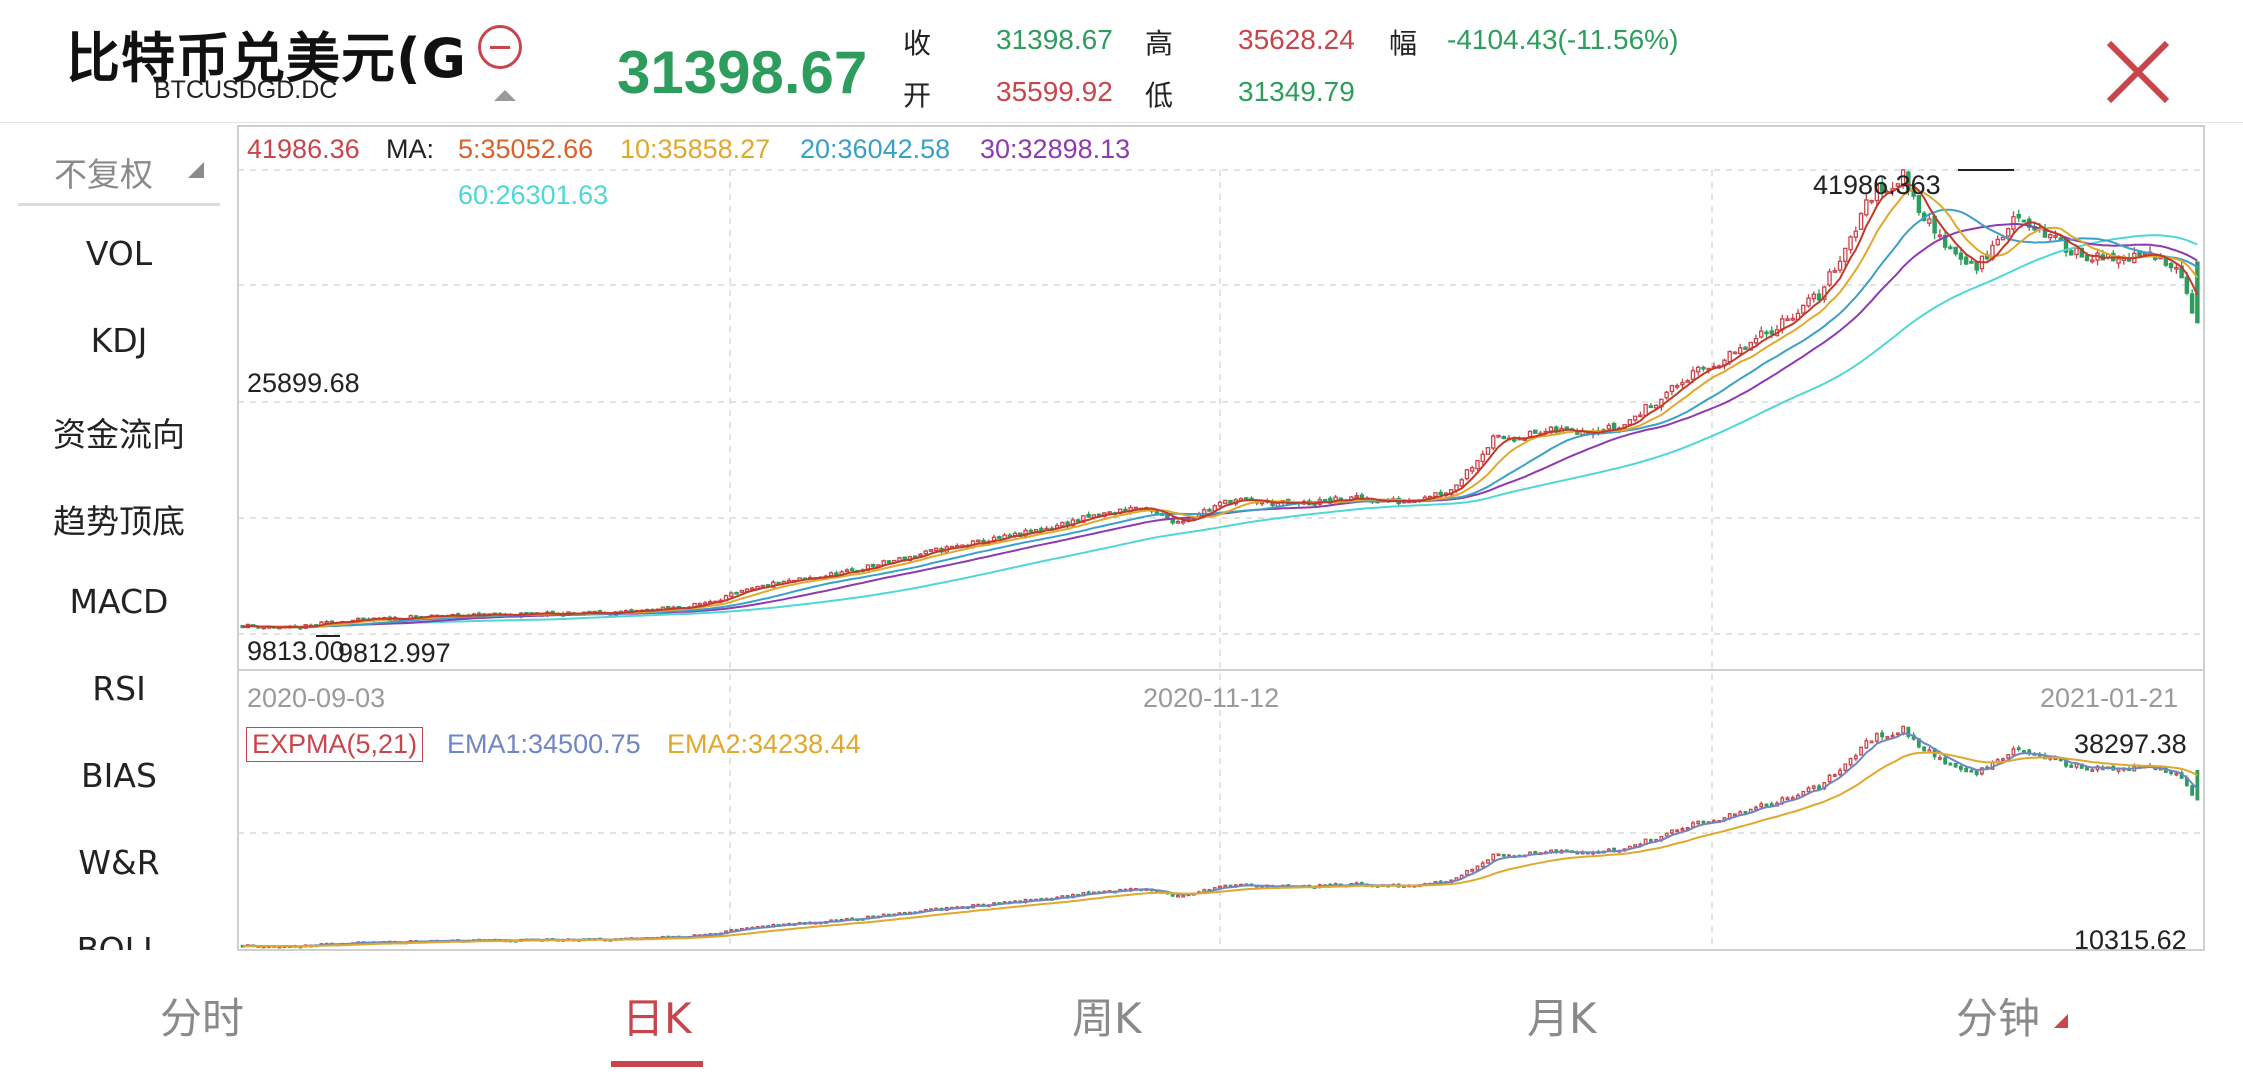  What do you see at coordinates (119, 775) in the screenshot?
I see `indicator-bias: BIAS` at bounding box center [119, 775].